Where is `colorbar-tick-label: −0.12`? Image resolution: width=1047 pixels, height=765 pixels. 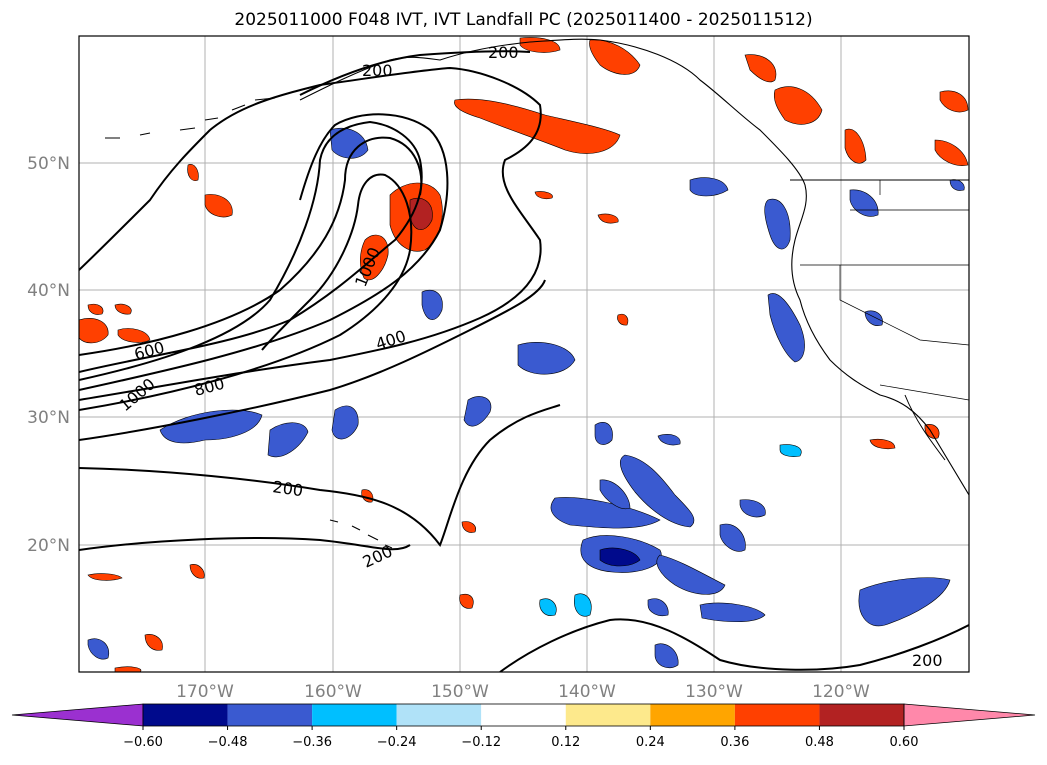 colorbar-tick-label: −0.12 is located at coordinates (481, 742).